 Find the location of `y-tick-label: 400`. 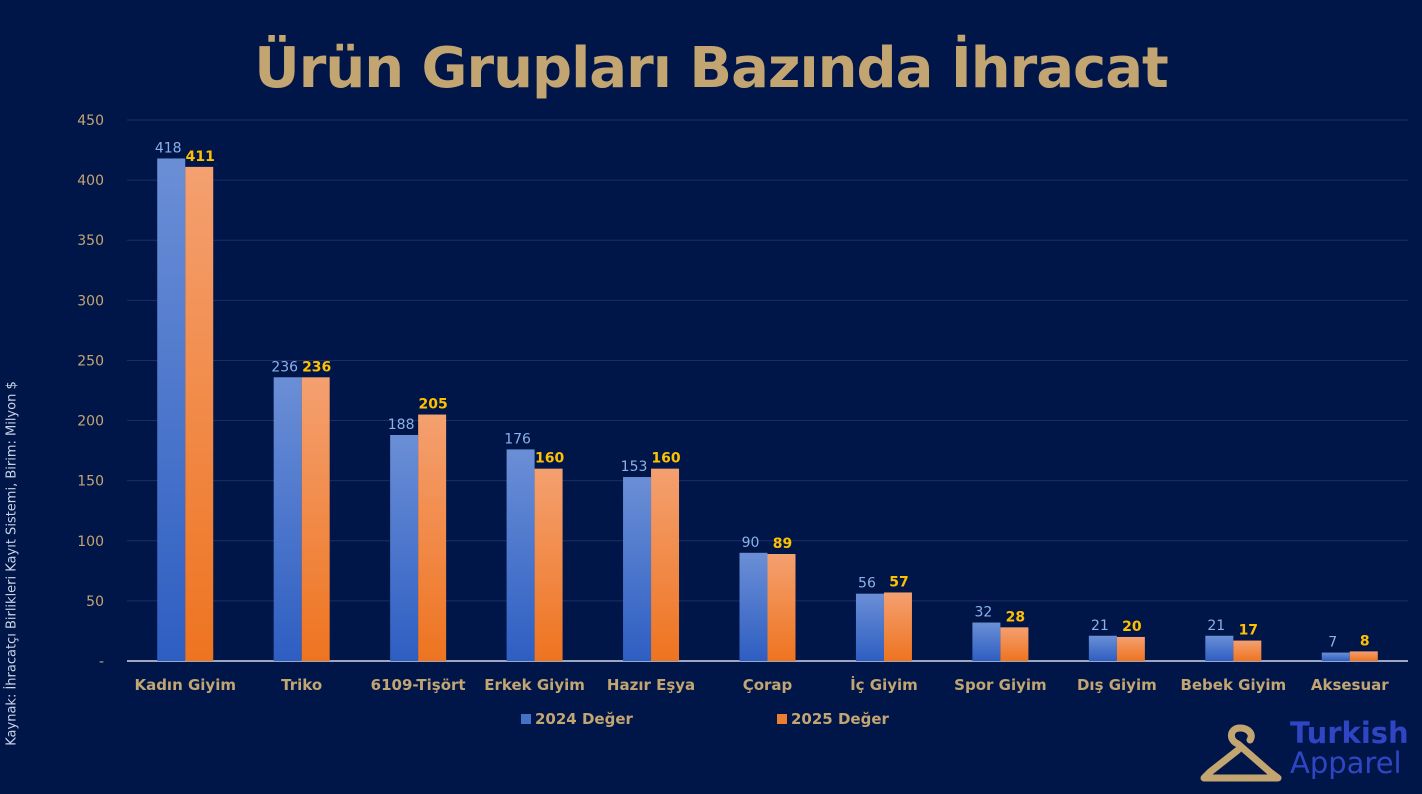

y-tick-label: 400 is located at coordinates (90, 181).